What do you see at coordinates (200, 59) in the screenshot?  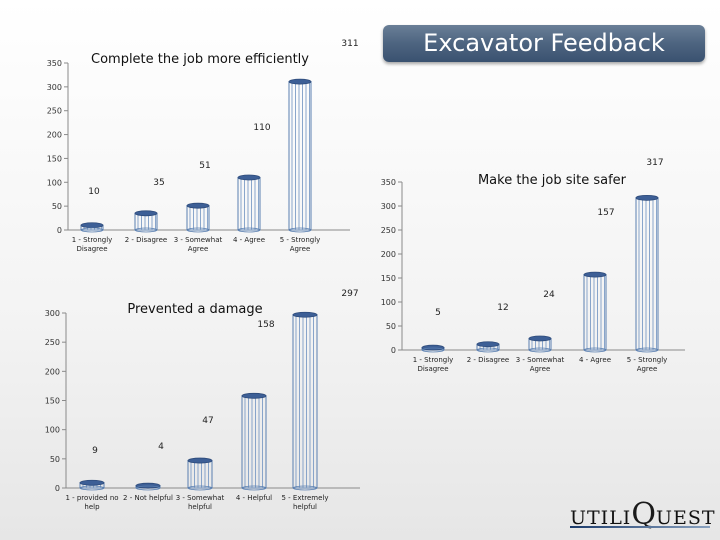 I see `chart-title: Complete the job more efficiently` at bounding box center [200, 59].